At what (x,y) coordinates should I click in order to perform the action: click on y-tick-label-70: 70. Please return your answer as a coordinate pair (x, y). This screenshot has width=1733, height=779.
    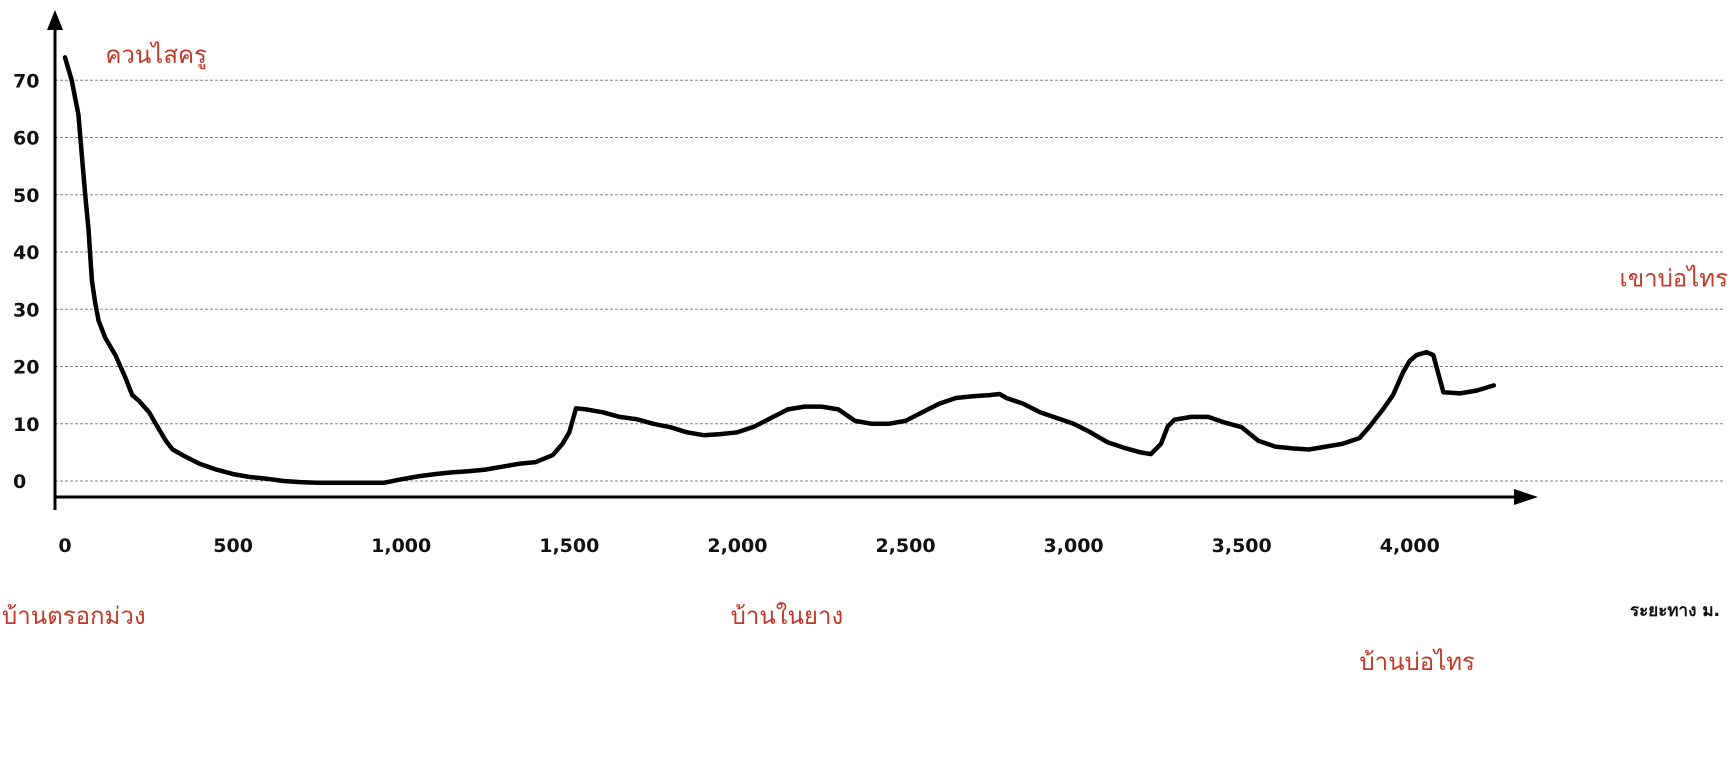
    Looking at the image, I should click on (26, 81).